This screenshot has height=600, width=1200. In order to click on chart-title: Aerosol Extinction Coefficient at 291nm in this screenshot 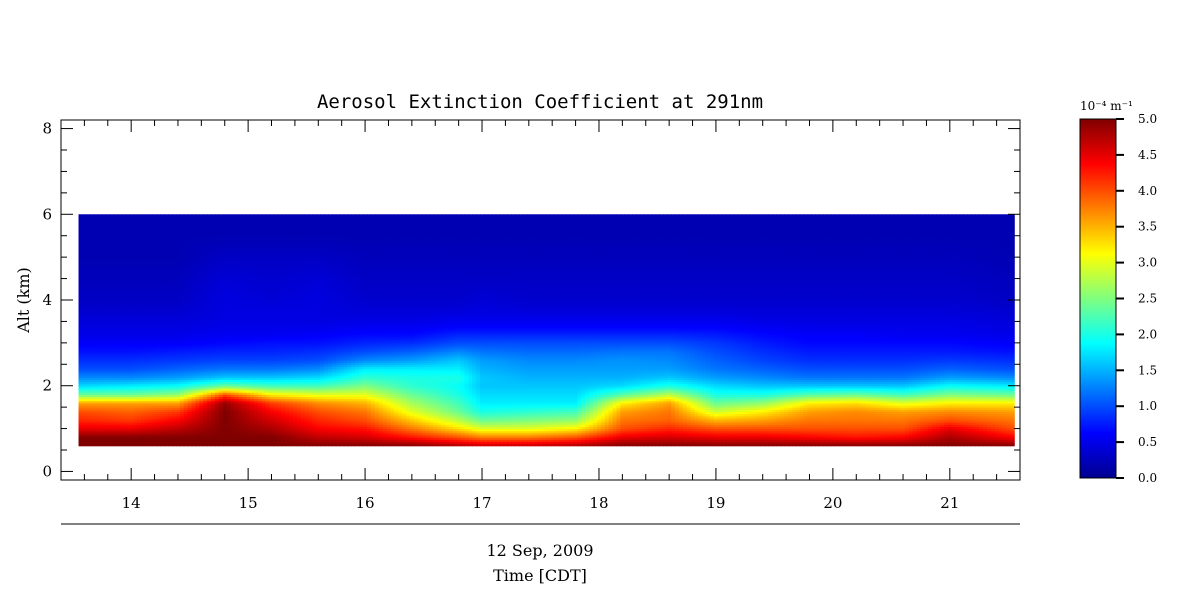, I will do `click(540, 102)`.